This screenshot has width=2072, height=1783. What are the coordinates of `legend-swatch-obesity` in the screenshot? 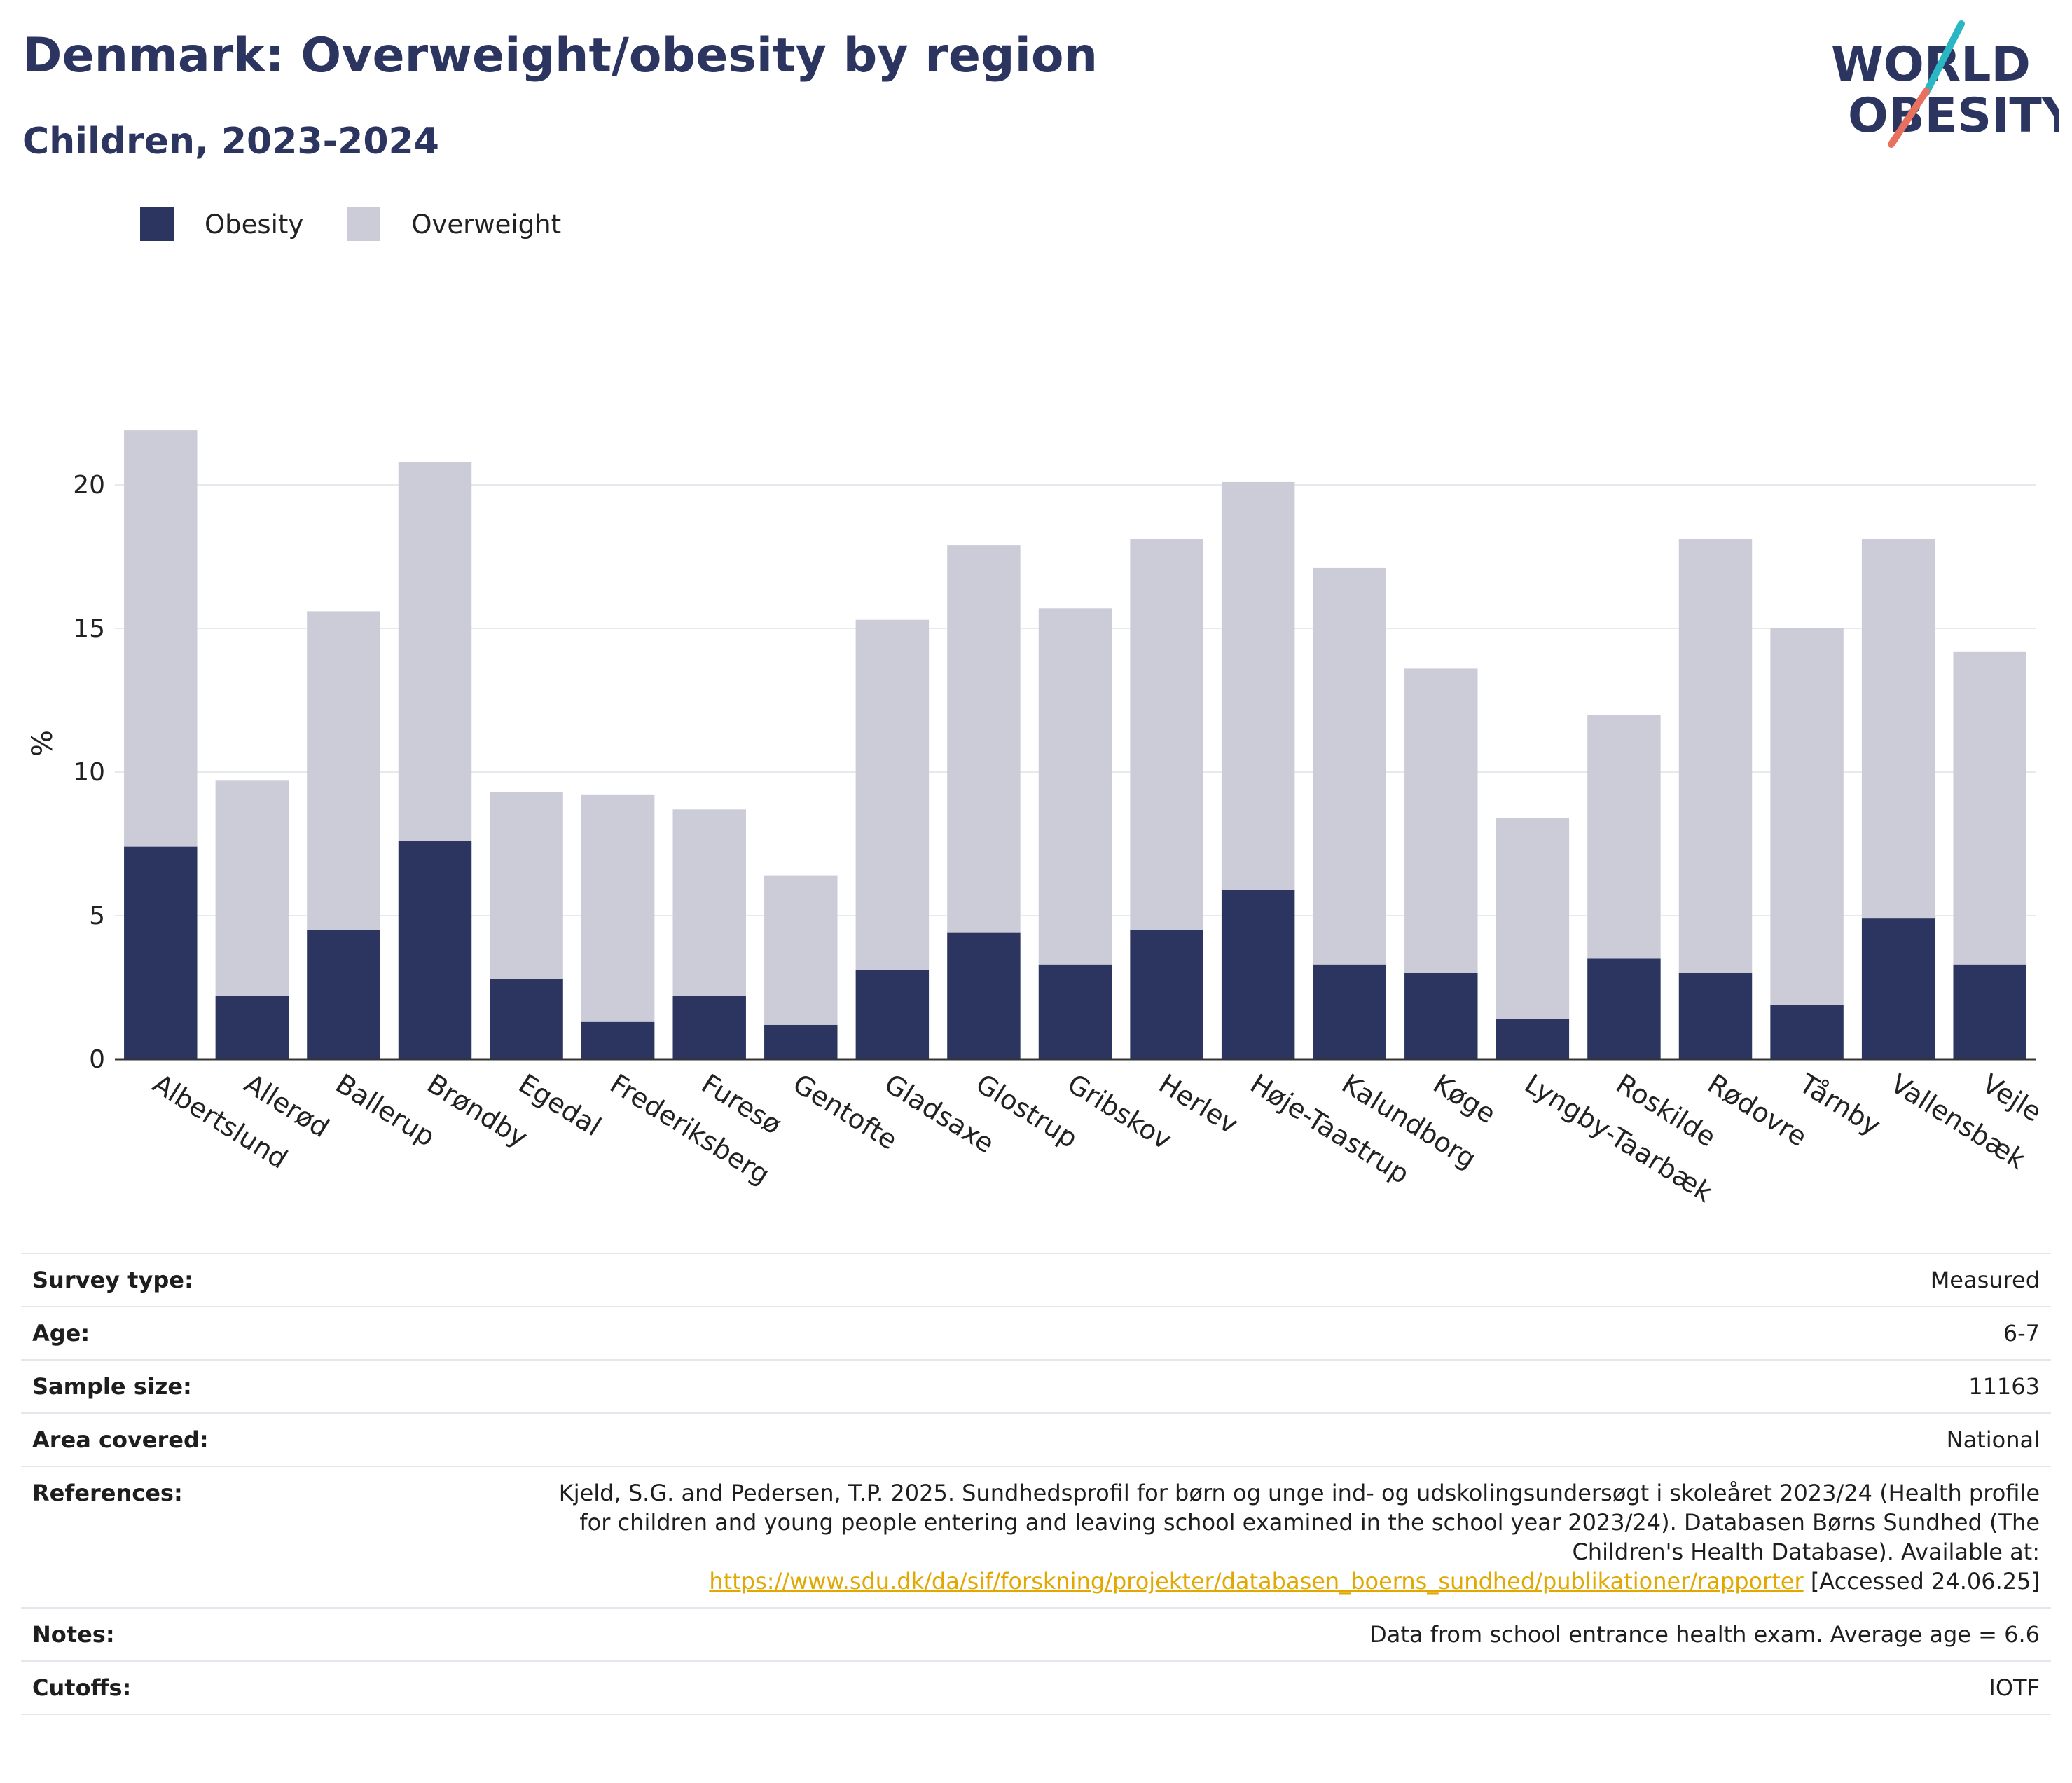 It's located at (157, 224).